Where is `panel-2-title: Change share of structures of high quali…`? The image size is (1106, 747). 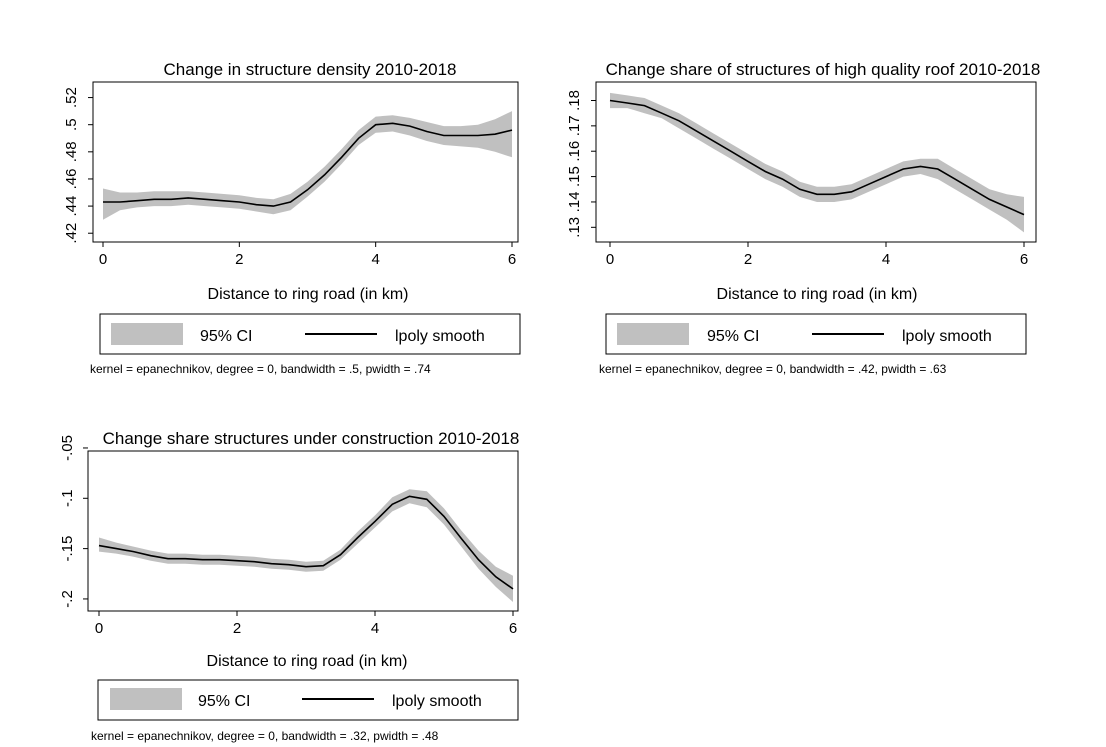 panel-2-title: Change share of structures of high quali… is located at coordinates (823, 69).